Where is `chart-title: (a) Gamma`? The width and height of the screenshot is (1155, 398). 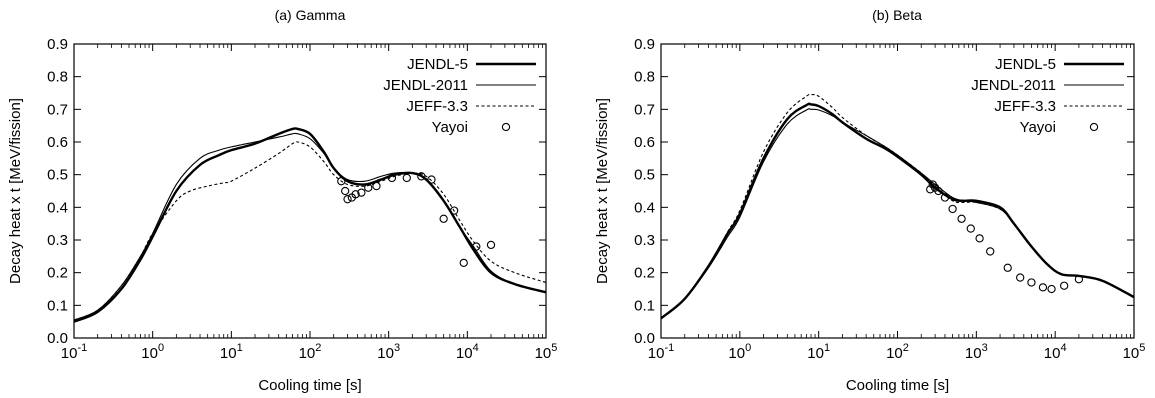
chart-title: (a) Gamma is located at coordinates (310, 15).